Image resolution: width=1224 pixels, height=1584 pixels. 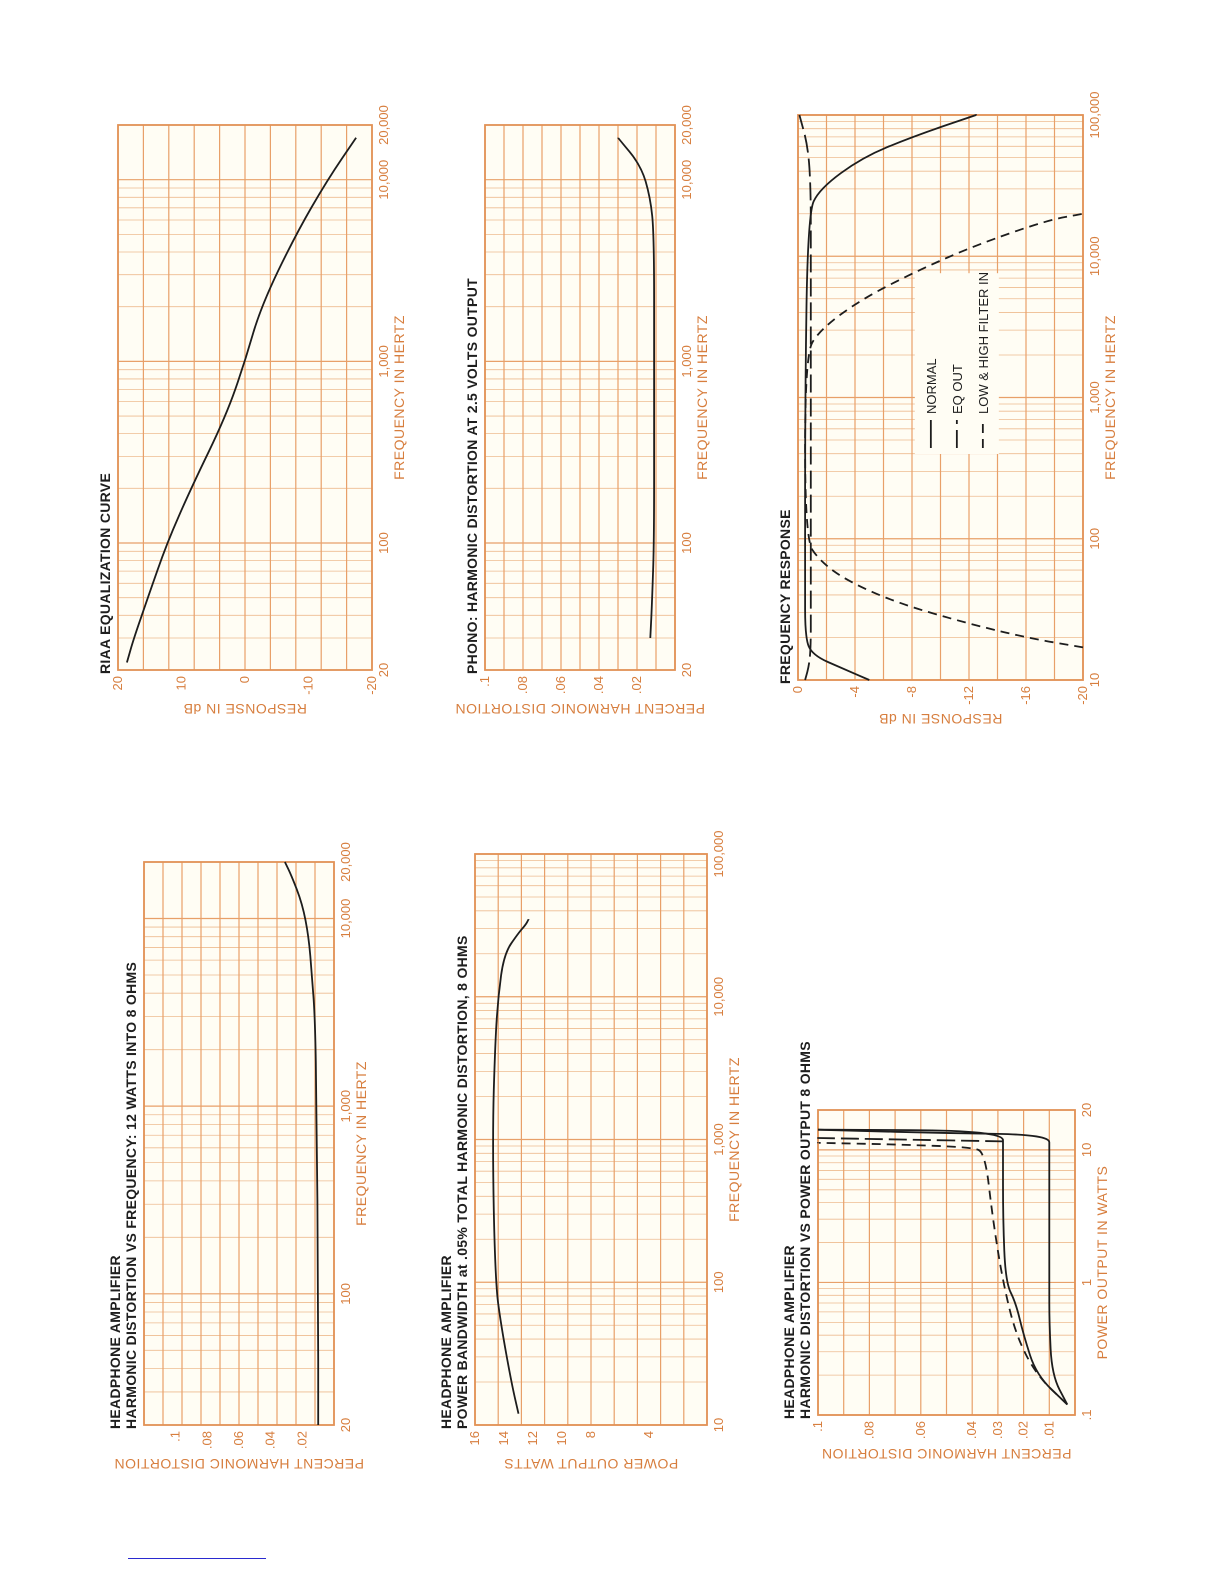 I want to click on series-line-curve-b, so click(x=942, y=1267).